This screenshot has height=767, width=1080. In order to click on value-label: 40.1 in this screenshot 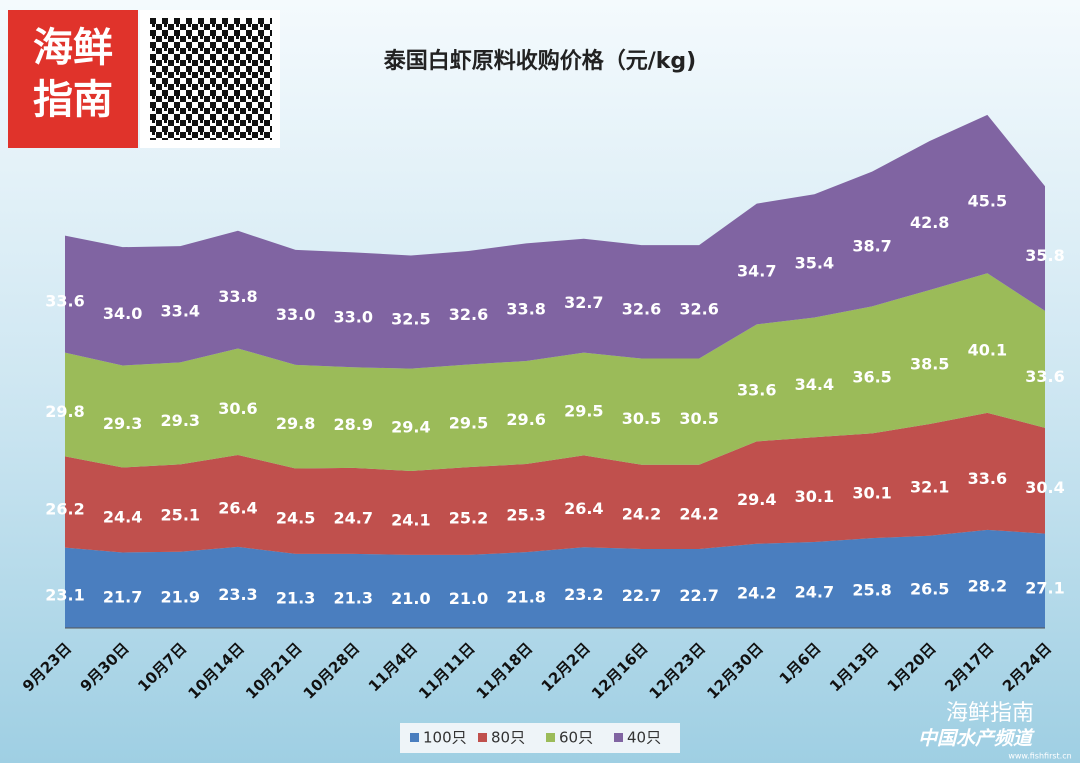, I will do `click(987, 350)`.